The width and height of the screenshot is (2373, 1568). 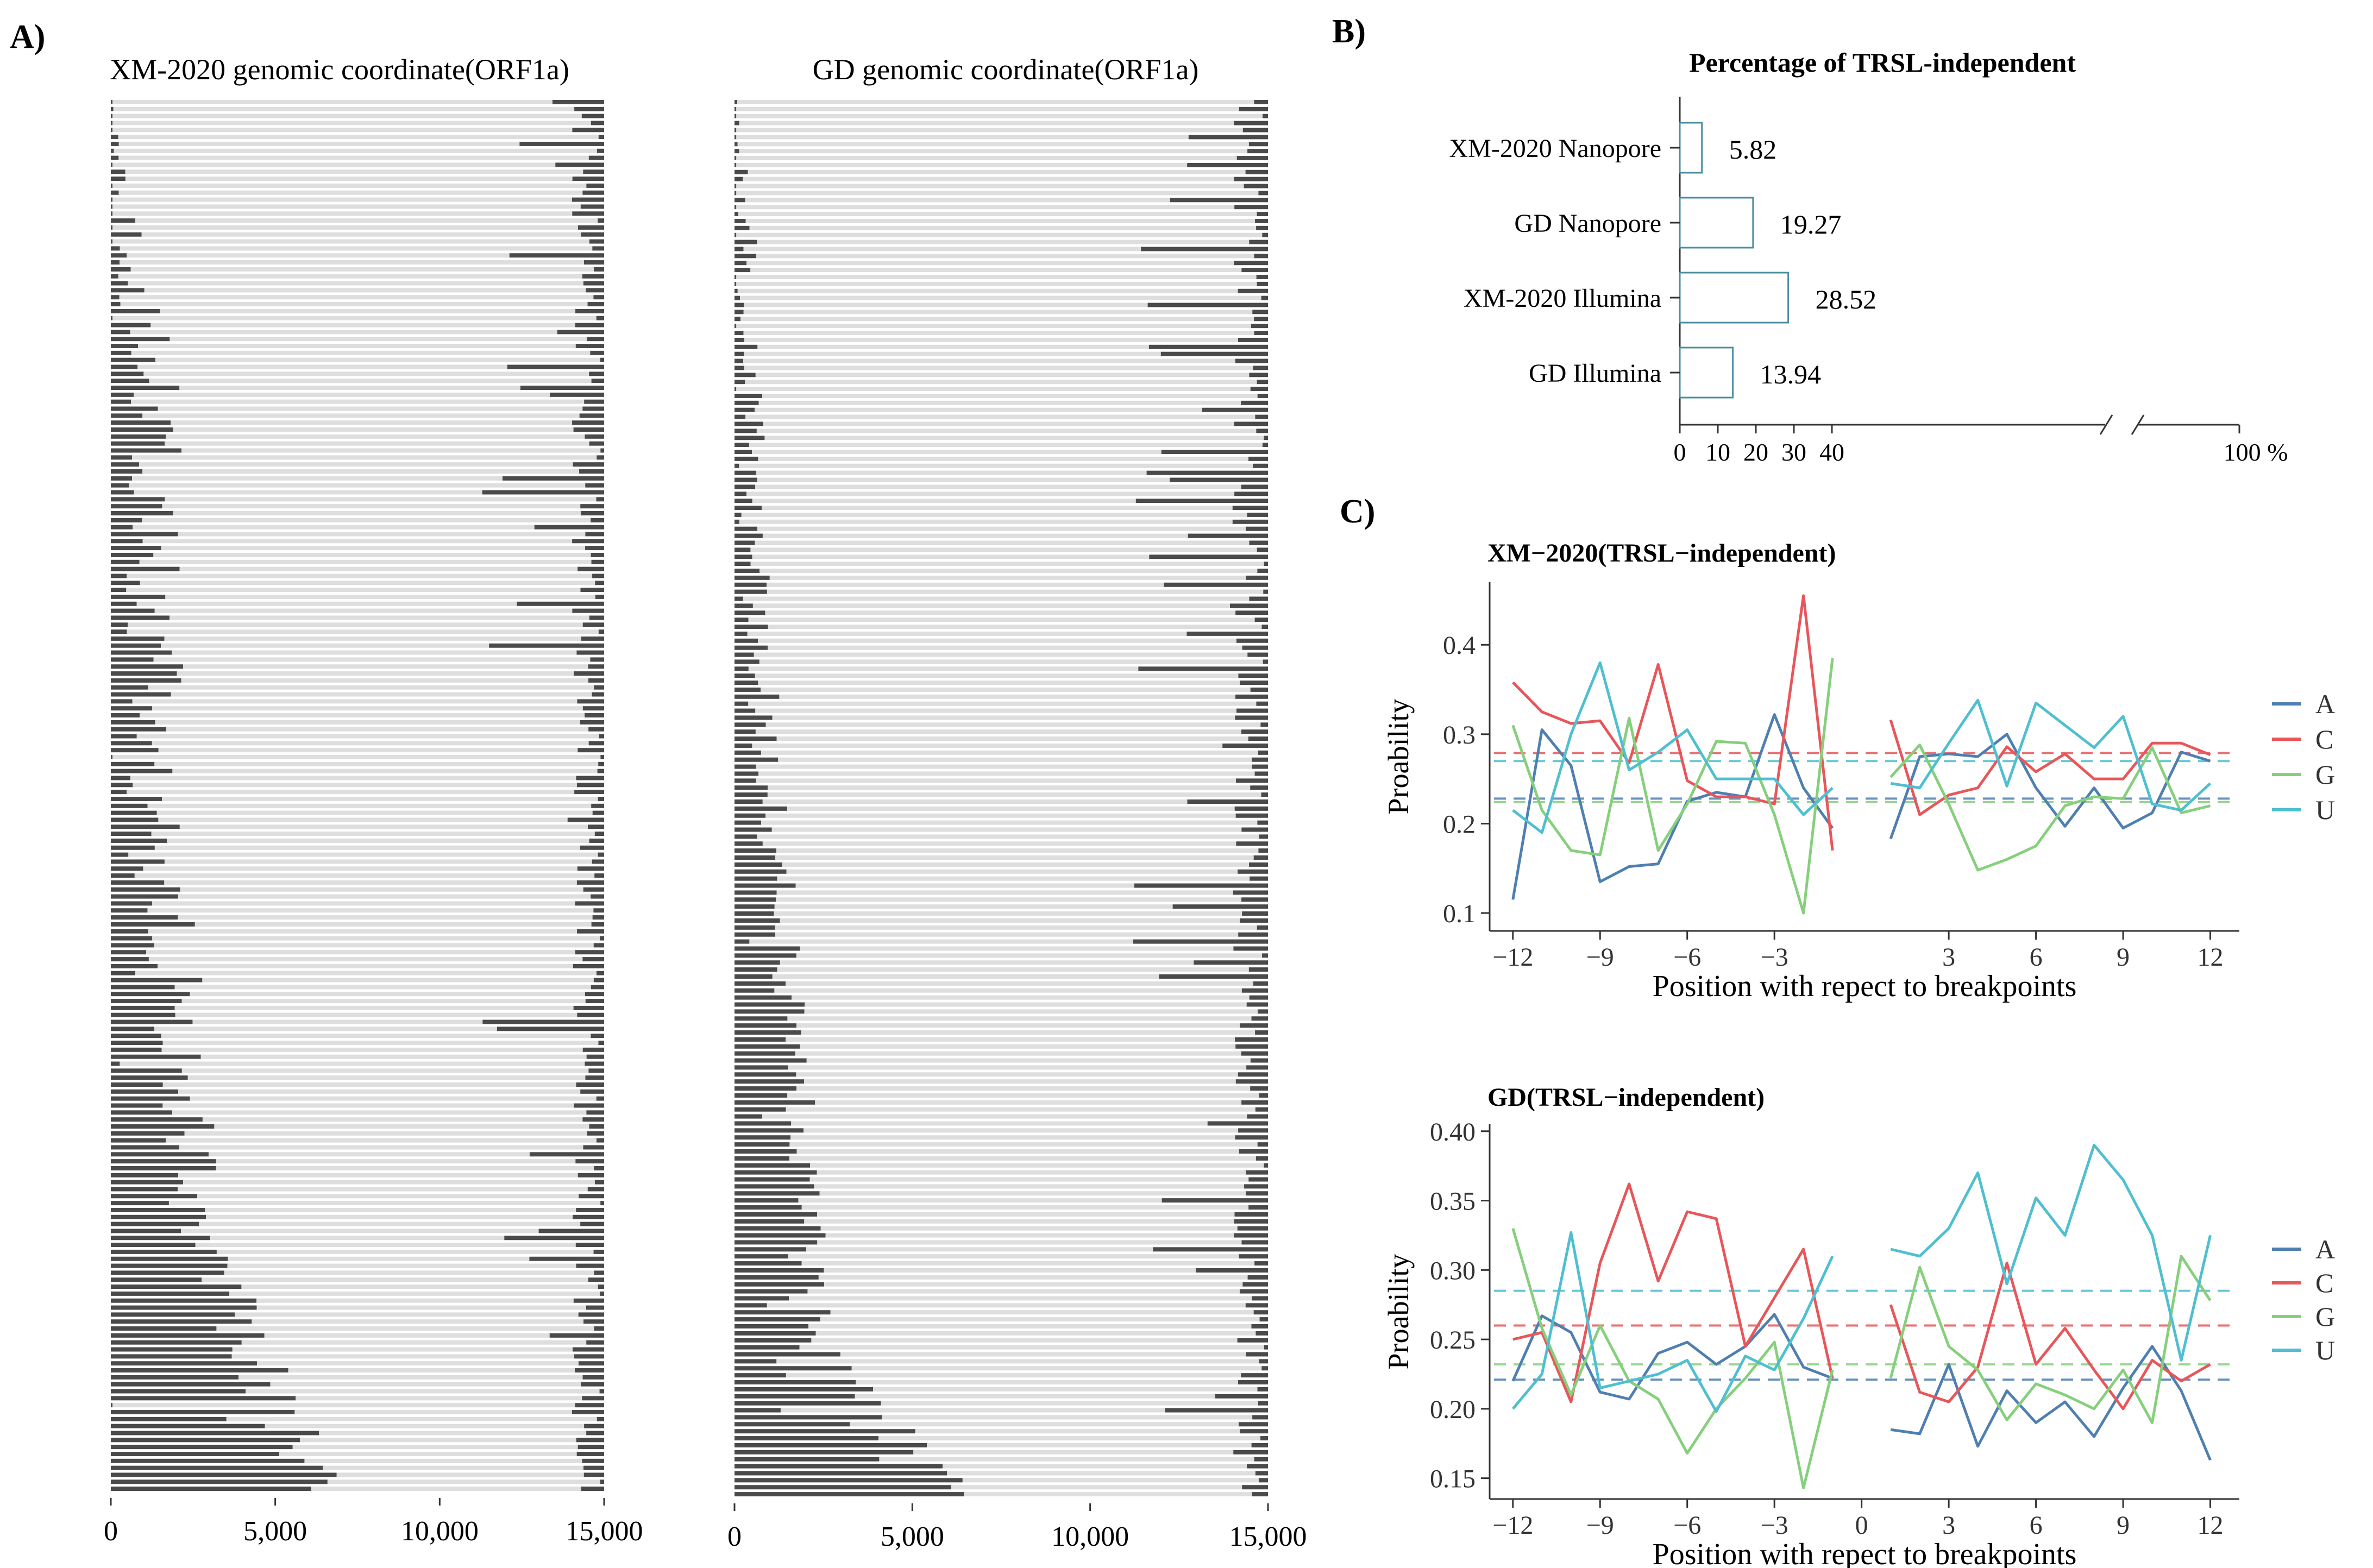 I want to click on series-line-A-right, so click(x=2050, y=786).